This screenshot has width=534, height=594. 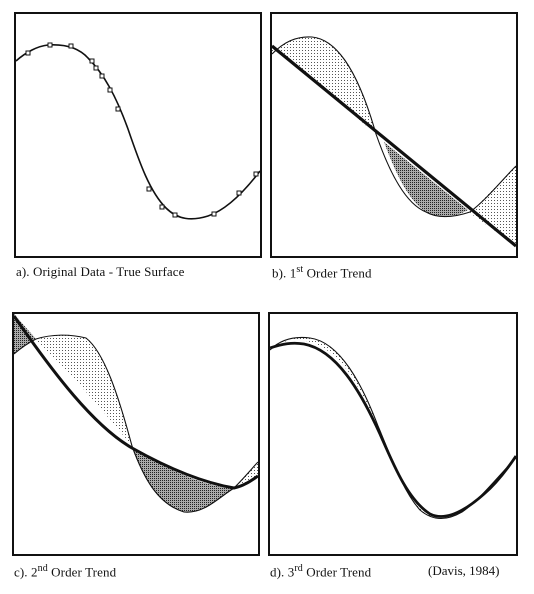 I want to click on second-order-trend-curve, so click(x=136, y=402).